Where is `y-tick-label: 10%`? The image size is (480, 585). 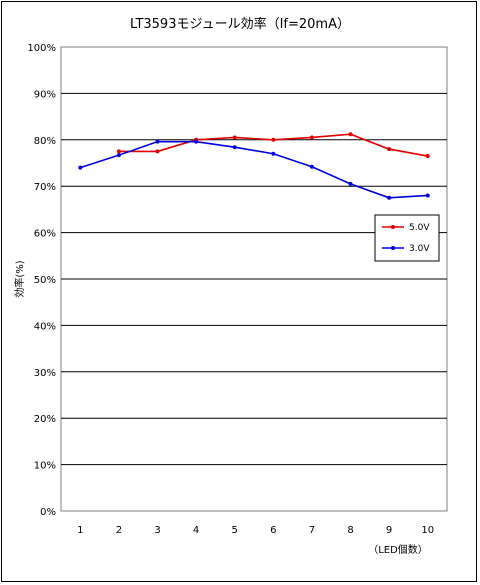 y-tick-label: 10% is located at coordinates (45, 466).